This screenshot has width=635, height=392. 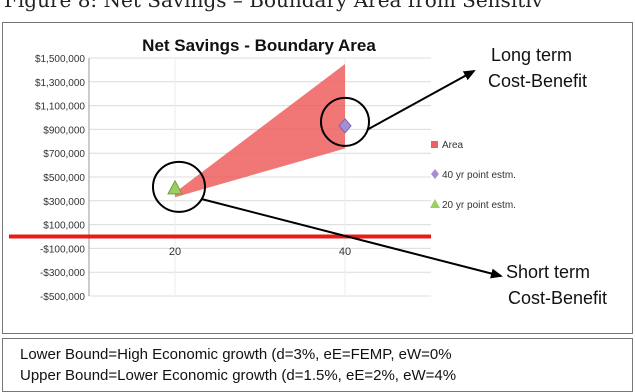 I want to click on legend-40yr-label: 40 yr point estm., so click(x=479, y=175).